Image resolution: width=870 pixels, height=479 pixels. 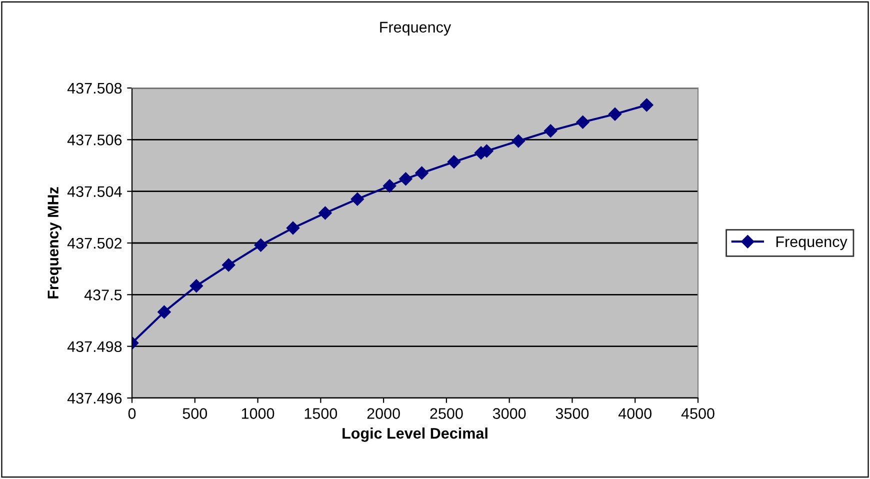 I want to click on x-tick-label: 2000, so click(x=383, y=413).